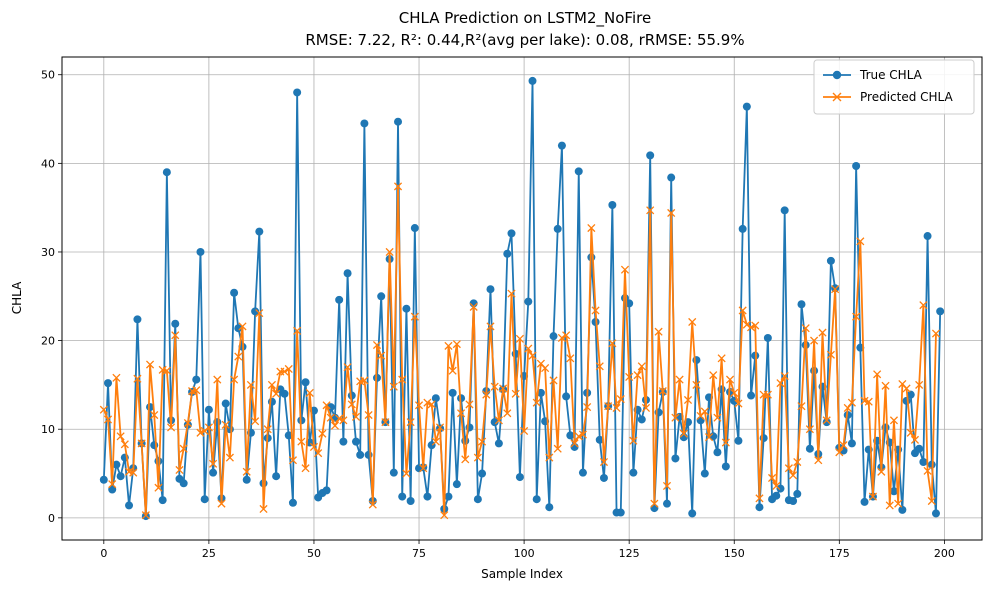 The image size is (989, 590). What do you see at coordinates (48, 252) in the screenshot?
I see `y-tick-label: 30` at bounding box center [48, 252].